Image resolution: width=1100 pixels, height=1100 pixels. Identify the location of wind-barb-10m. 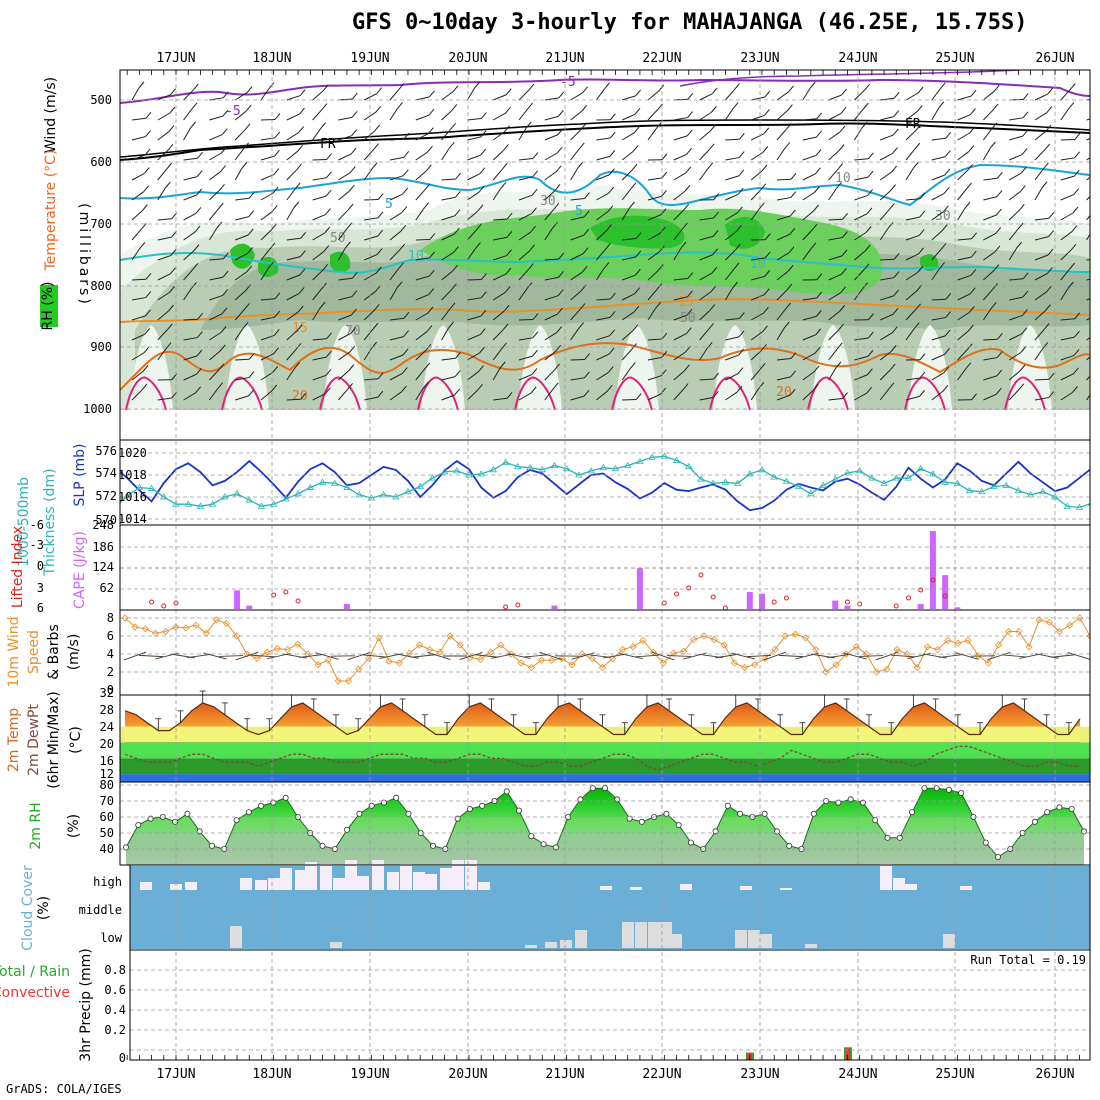
(631, 656).